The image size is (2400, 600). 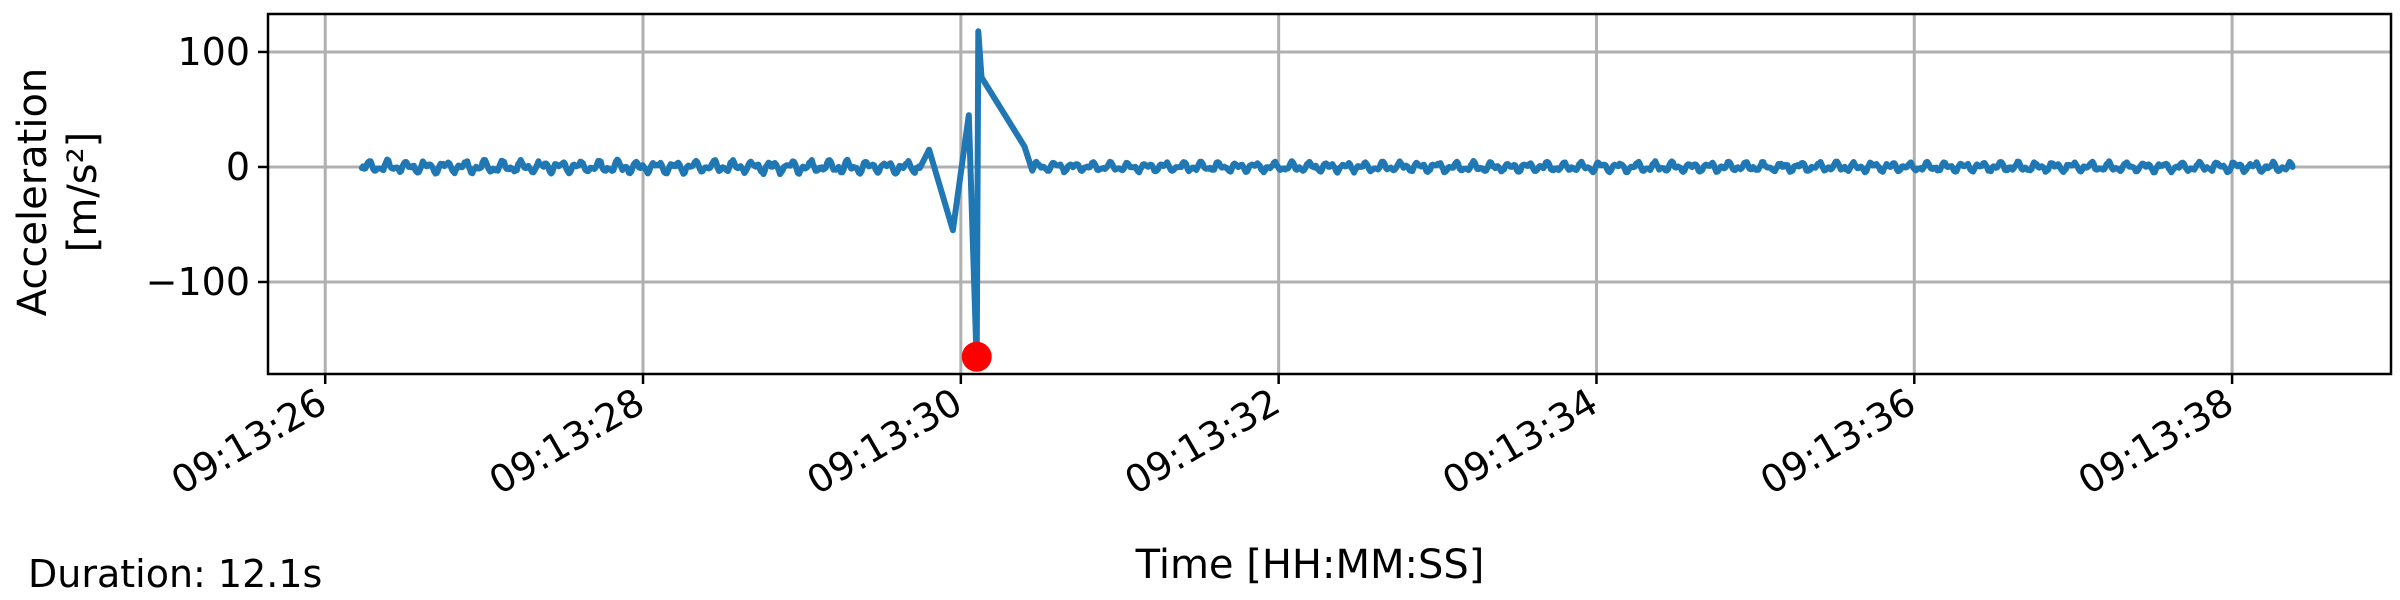 What do you see at coordinates (885, 441) in the screenshot?
I see `x-tick-label: 09:13:30` at bounding box center [885, 441].